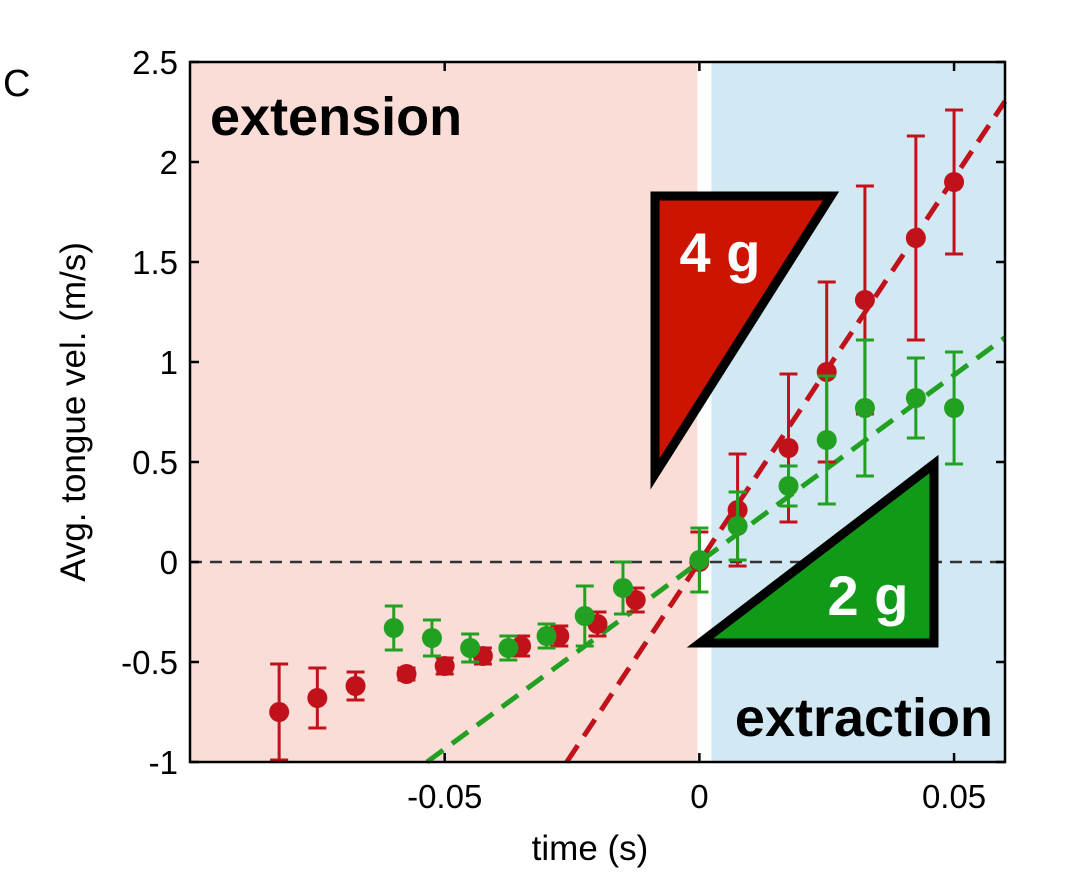 The height and width of the screenshot is (893, 1080). I want to click on y-tick-label: 2.5, so click(155, 62).